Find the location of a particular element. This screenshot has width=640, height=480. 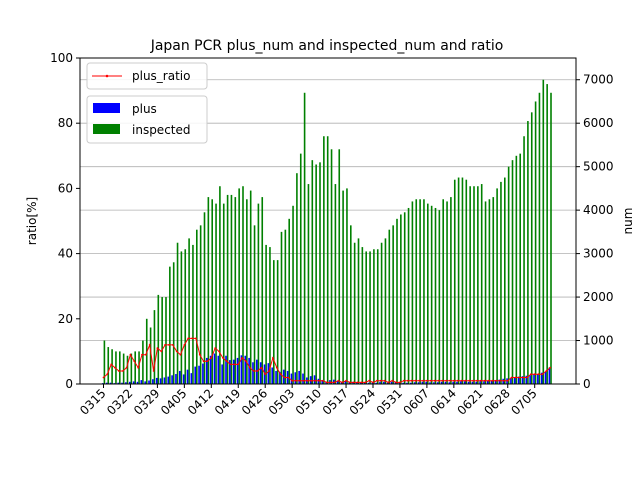

left-tick-label: 40 is located at coordinates (65, 254).